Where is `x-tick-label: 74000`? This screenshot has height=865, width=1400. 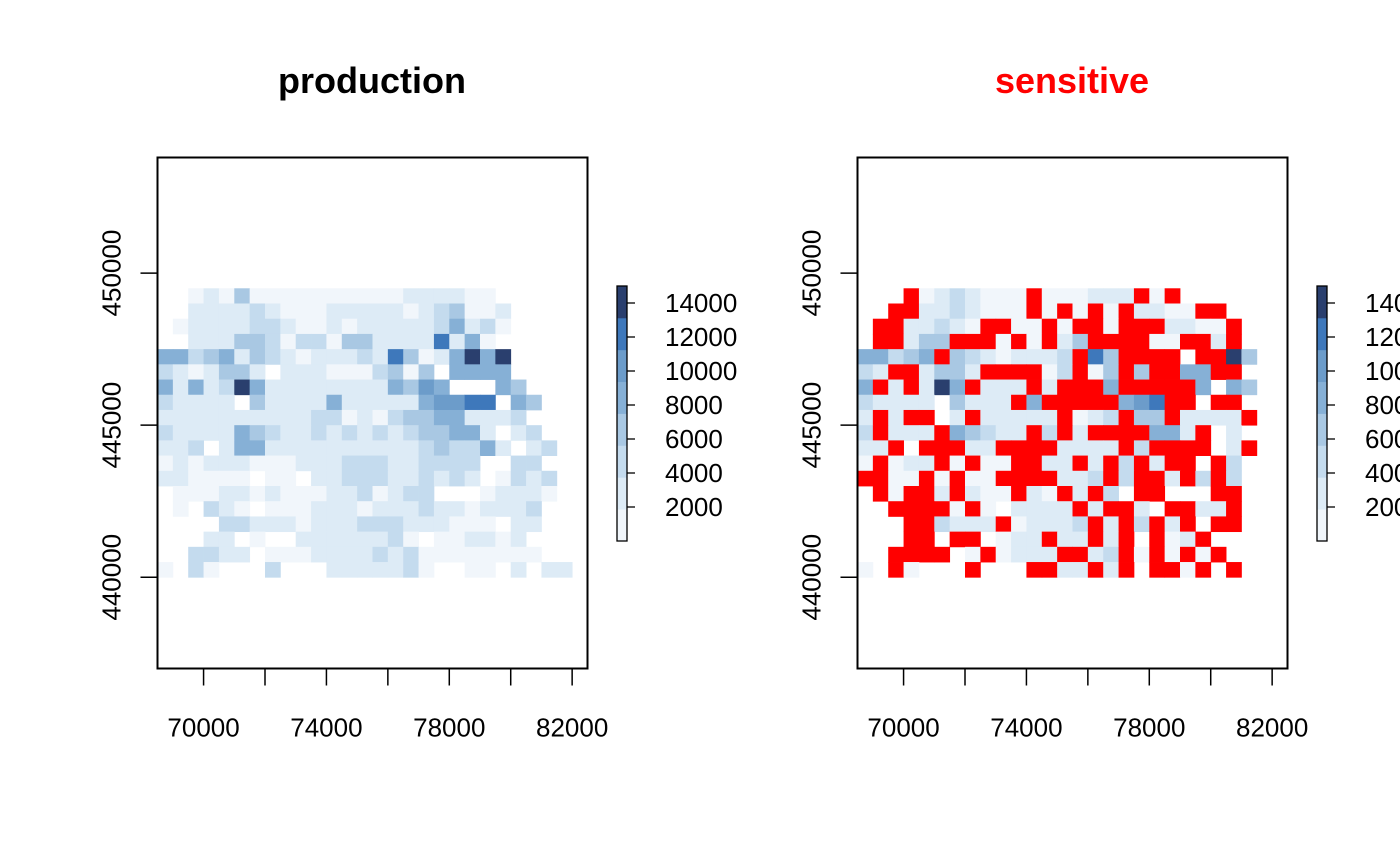 x-tick-label: 74000 is located at coordinates (326, 728).